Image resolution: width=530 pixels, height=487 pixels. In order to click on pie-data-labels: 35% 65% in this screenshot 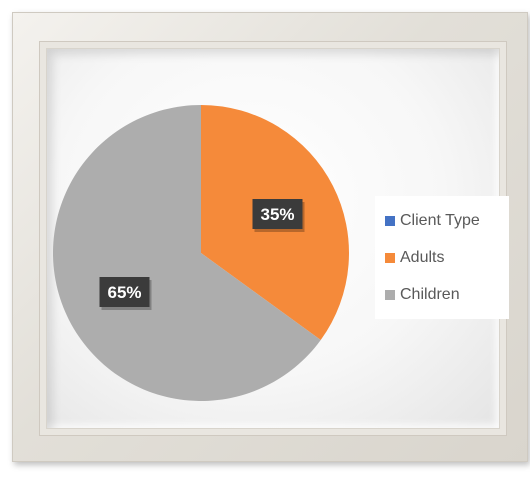, I will do `click(202, 254)`.